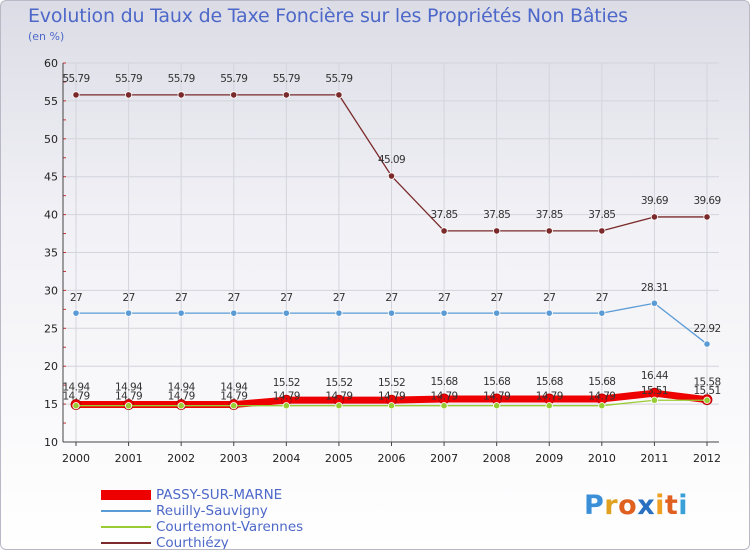  I want to click on y-axis-unit-label: (en %), so click(46, 36).